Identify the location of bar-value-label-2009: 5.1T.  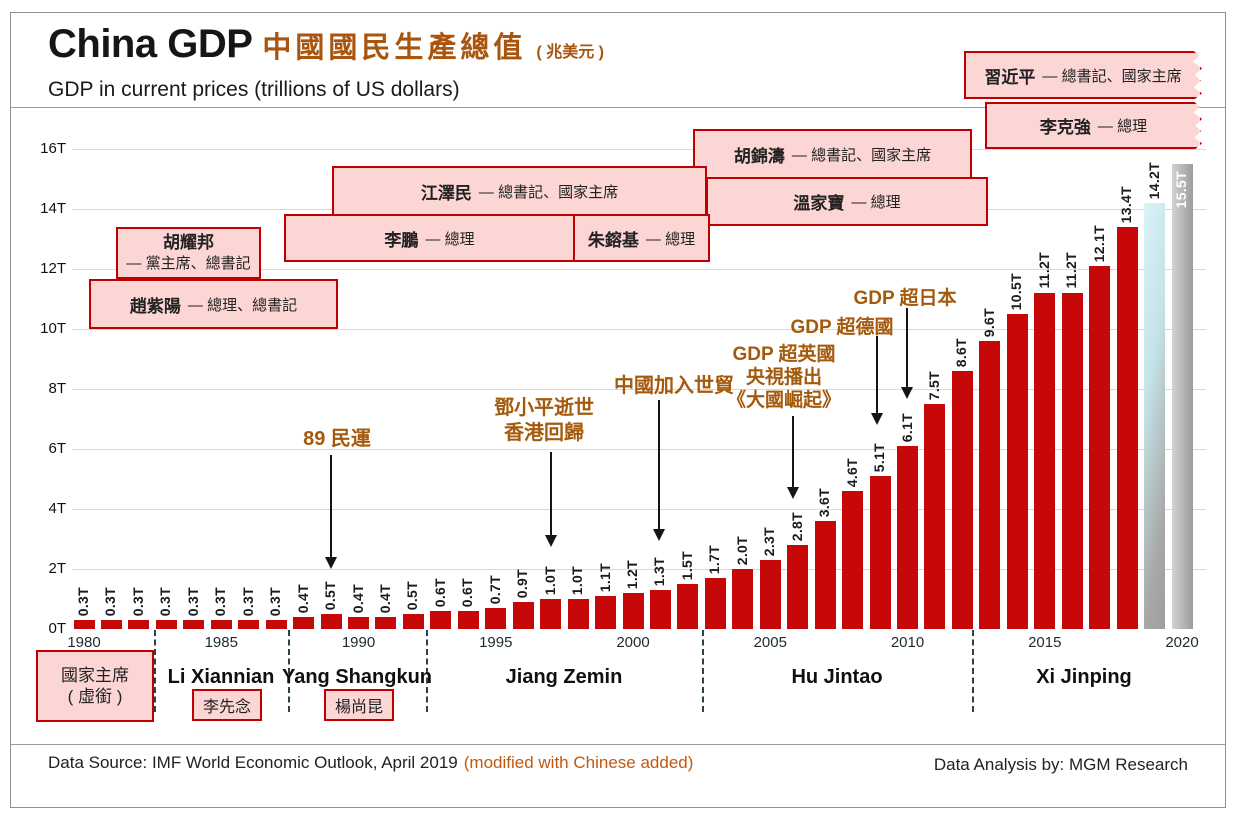
(879, 457).